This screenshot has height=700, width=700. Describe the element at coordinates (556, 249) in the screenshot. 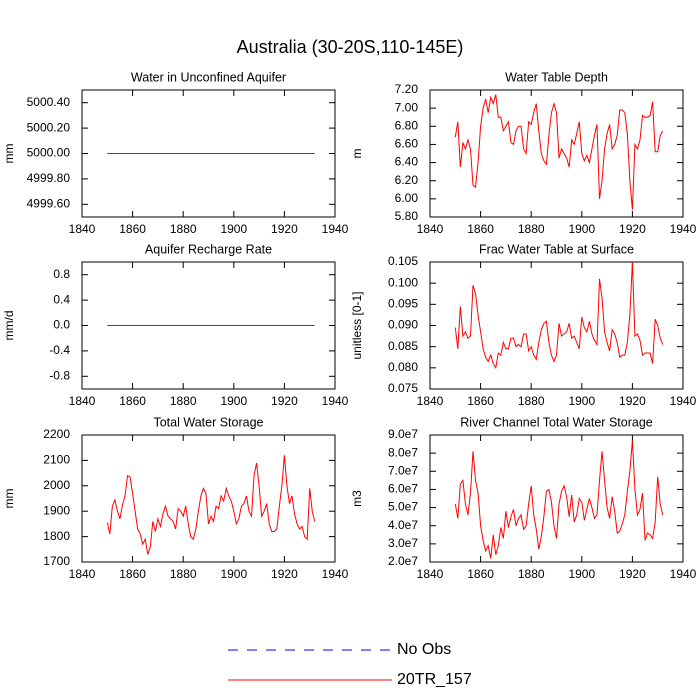

I see `panel-title: Frac Water Table at Surface` at that location.